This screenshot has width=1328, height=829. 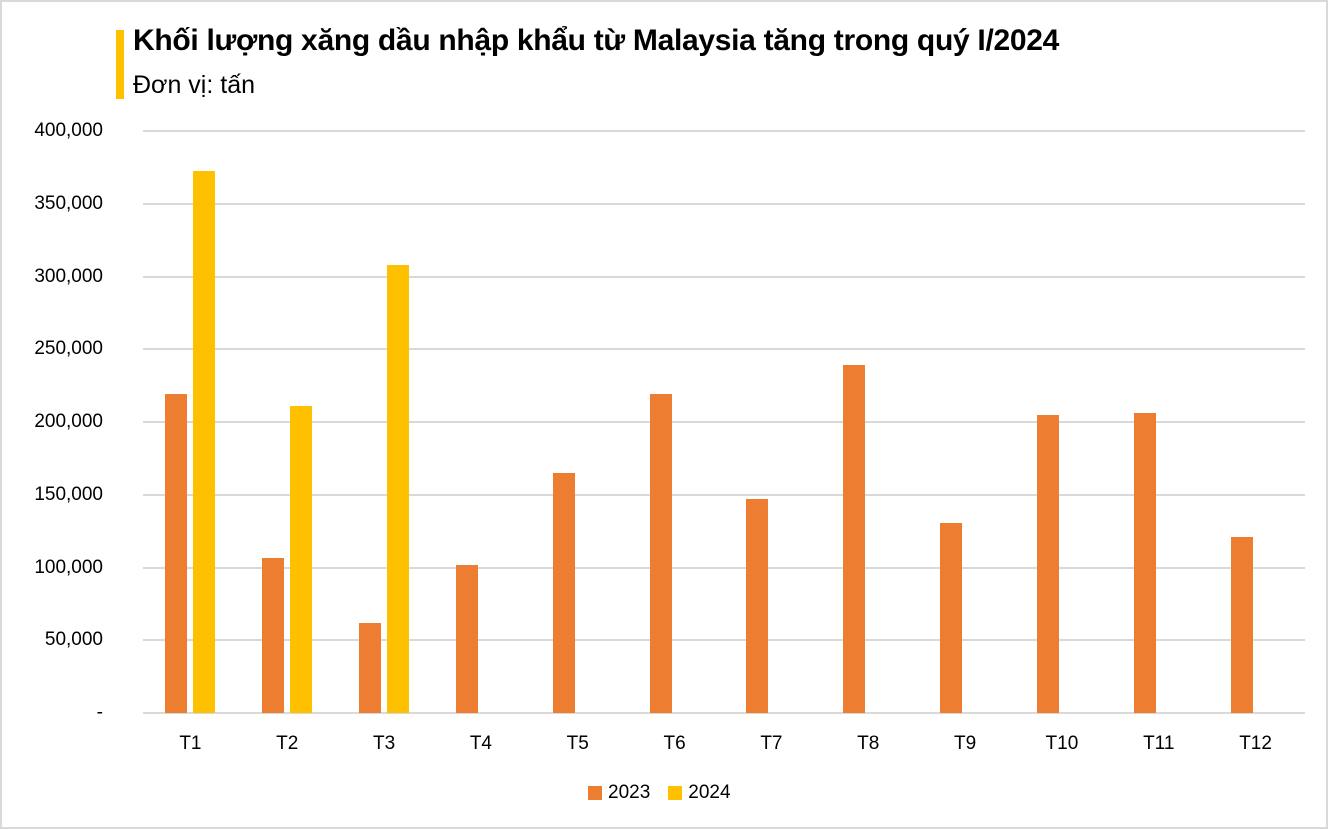 What do you see at coordinates (68, 567) in the screenshot?
I see `y-tick-label: 100,000` at bounding box center [68, 567].